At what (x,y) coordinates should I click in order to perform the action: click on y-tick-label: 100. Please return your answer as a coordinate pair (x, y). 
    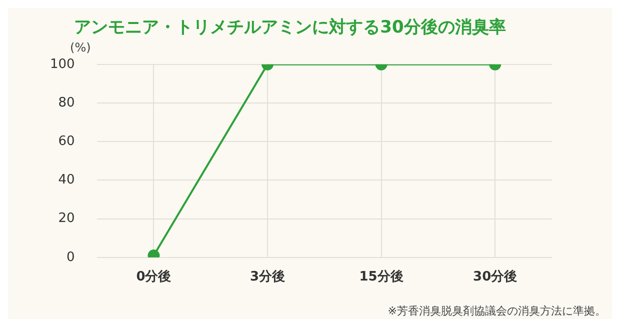
    Looking at the image, I should click on (62, 64).